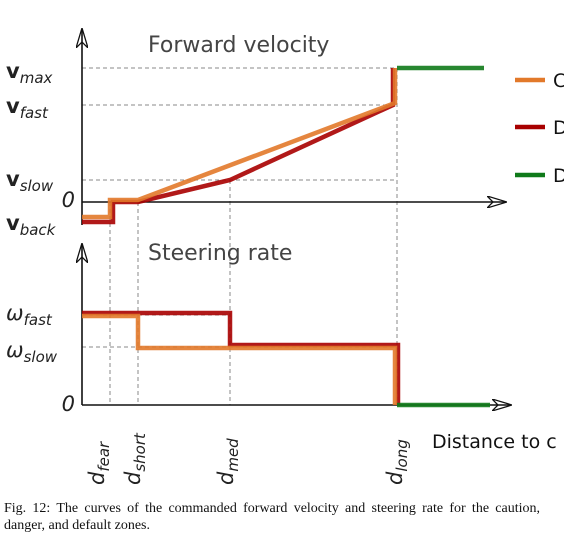 This screenshot has height=550, width=564. I want to click on symbol-label: ωfast, so click(29, 315).